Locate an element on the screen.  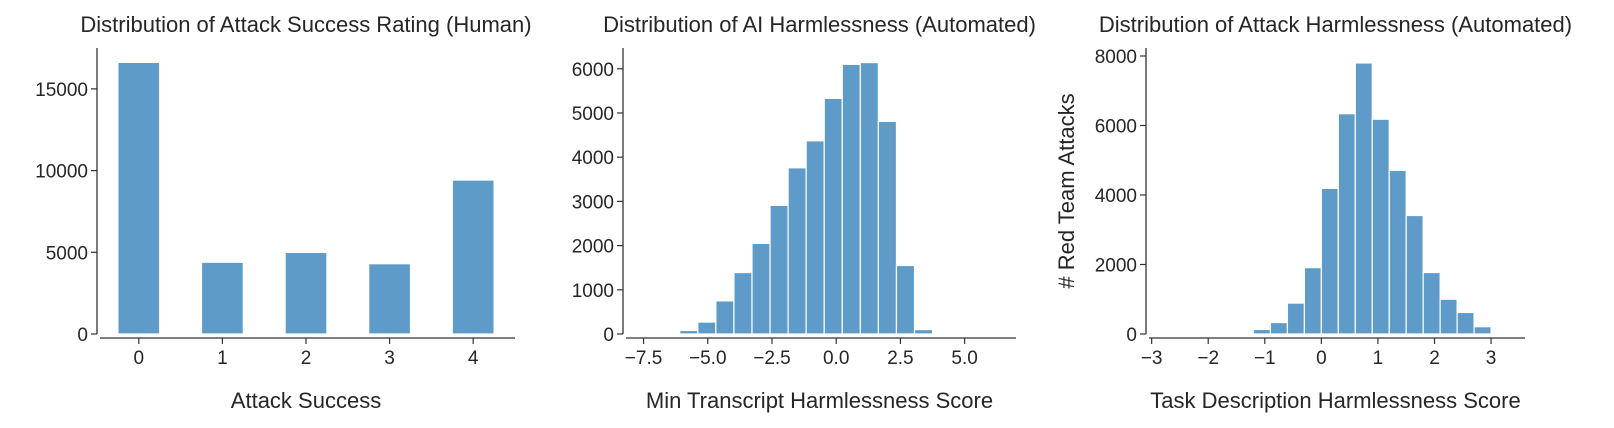
x-axis-label: Attack Success is located at coordinates (306, 400).